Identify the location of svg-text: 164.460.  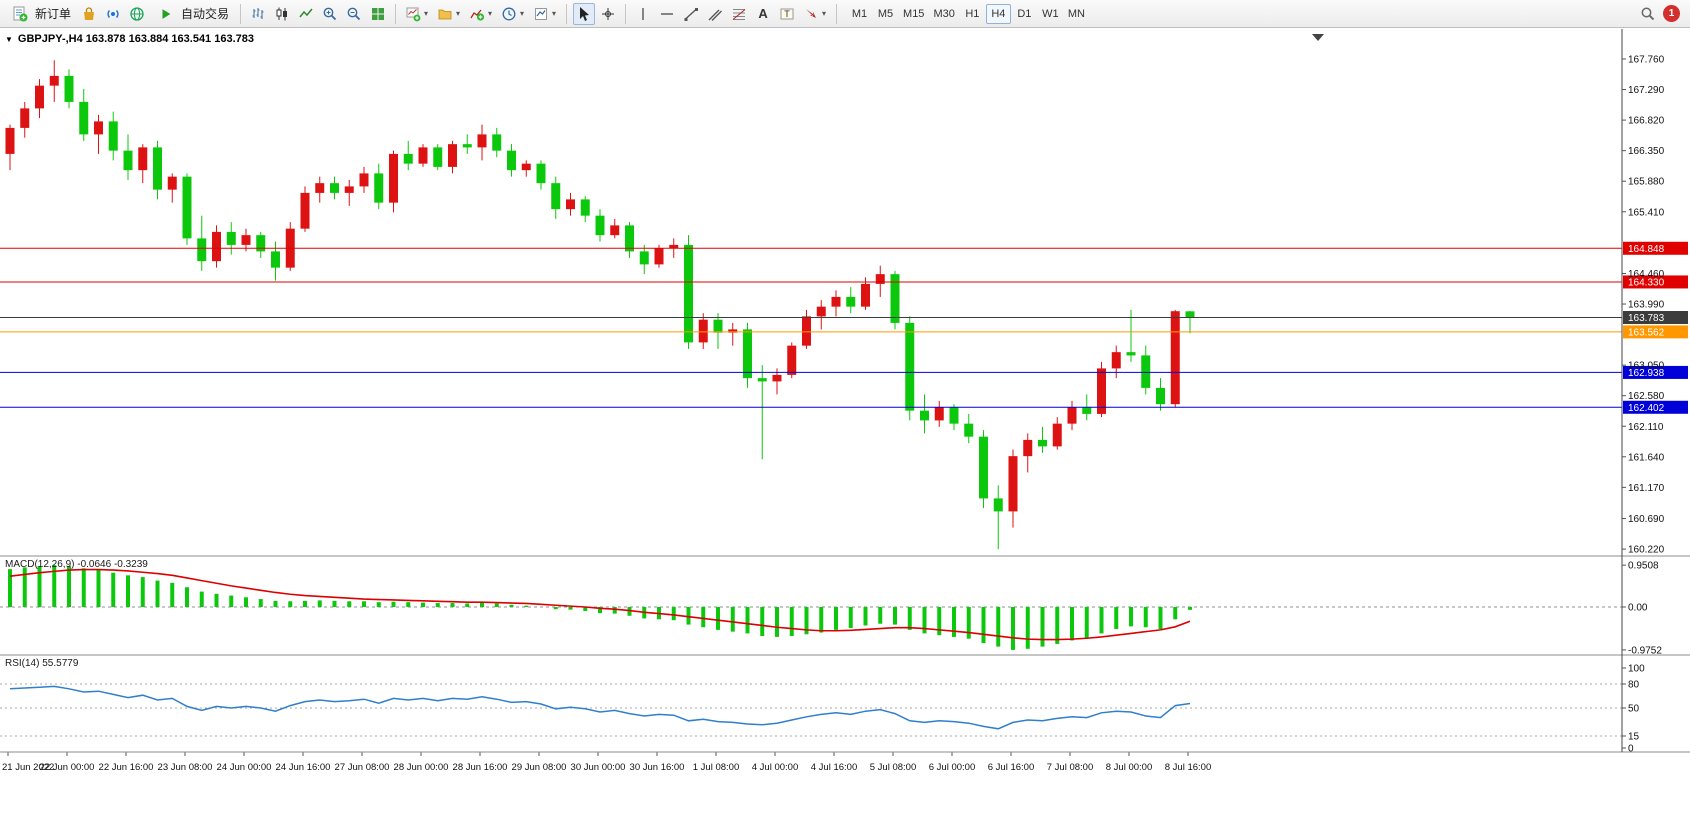
(1646, 274).